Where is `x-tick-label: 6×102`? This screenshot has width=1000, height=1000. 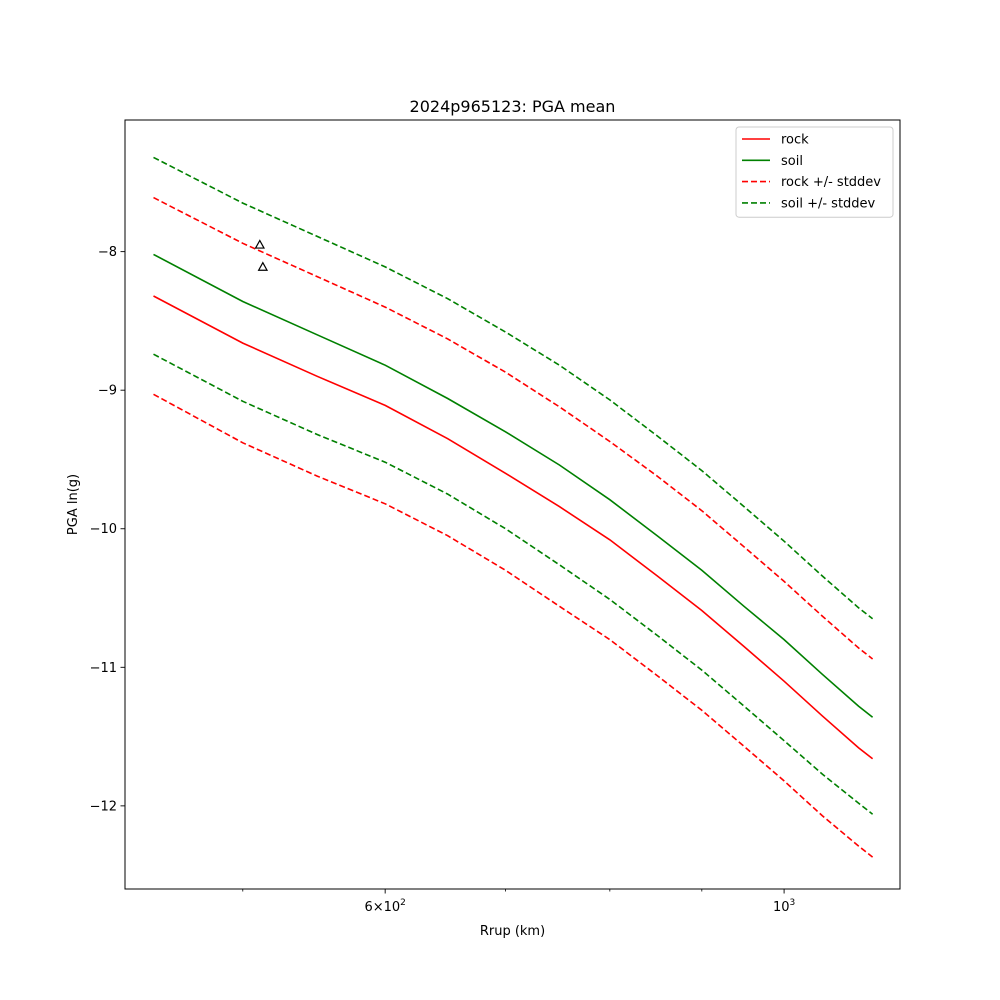 x-tick-label: 6×102 is located at coordinates (384, 906).